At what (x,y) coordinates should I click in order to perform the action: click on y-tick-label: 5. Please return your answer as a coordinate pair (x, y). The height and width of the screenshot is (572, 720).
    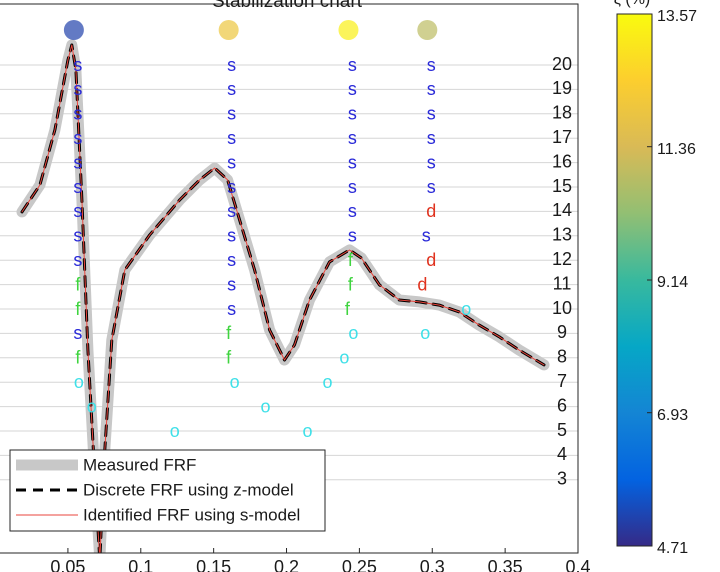
    Looking at the image, I should click on (562, 430).